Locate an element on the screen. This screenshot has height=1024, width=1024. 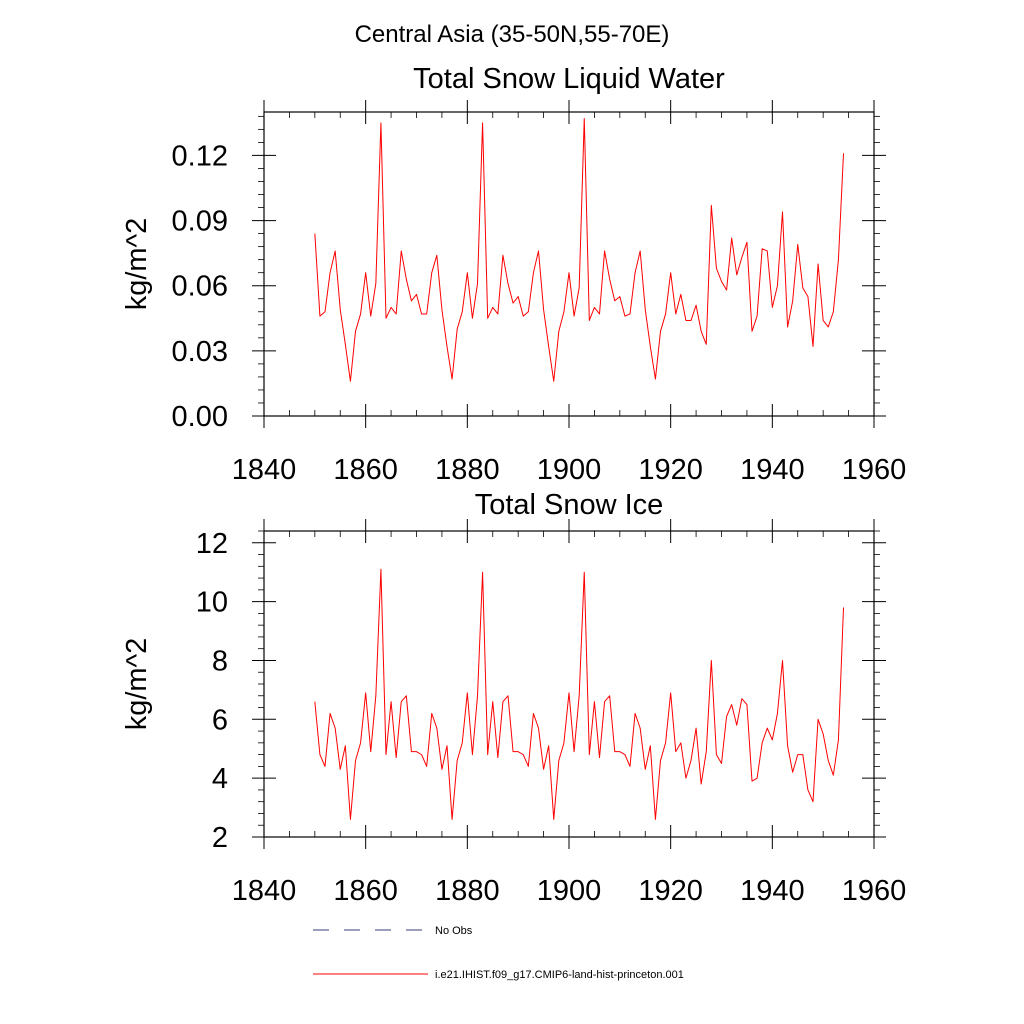
panel-title: Total Snow Liquid Water is located at coordinates (569, 79).